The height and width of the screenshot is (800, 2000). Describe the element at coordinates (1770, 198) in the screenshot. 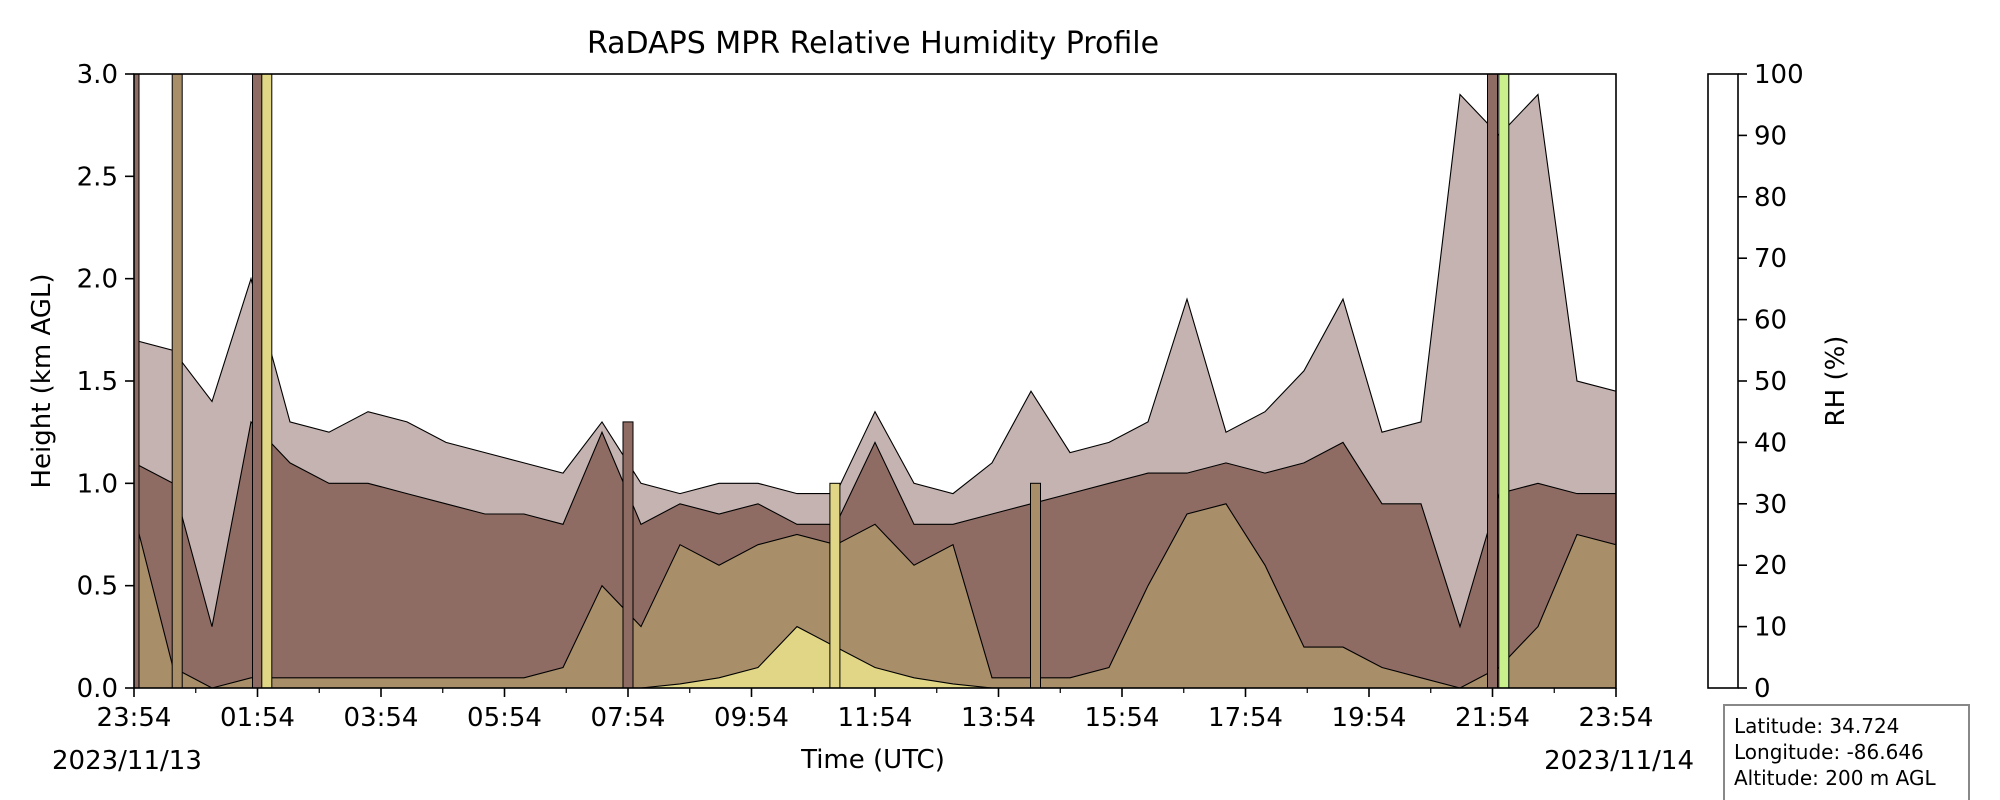

I see `colorbar-tick-label: 80` at that location.